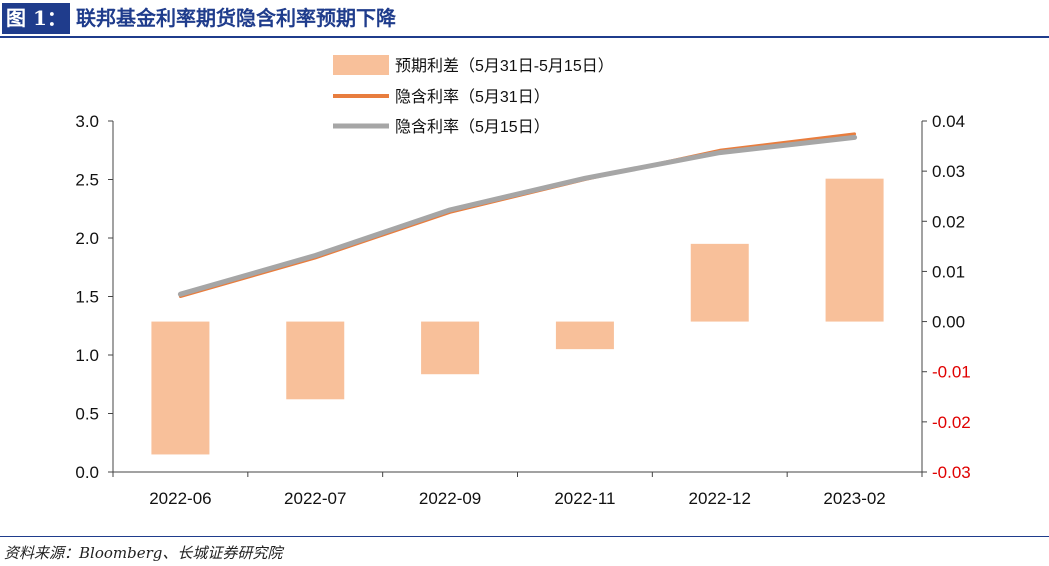 The image size is (1049, 566). What do you see at coordinates (472, 127) in the screenshot?
I see `legend-label-0515: 隐含利率（5月15日）` at bounding box center [472, 127].